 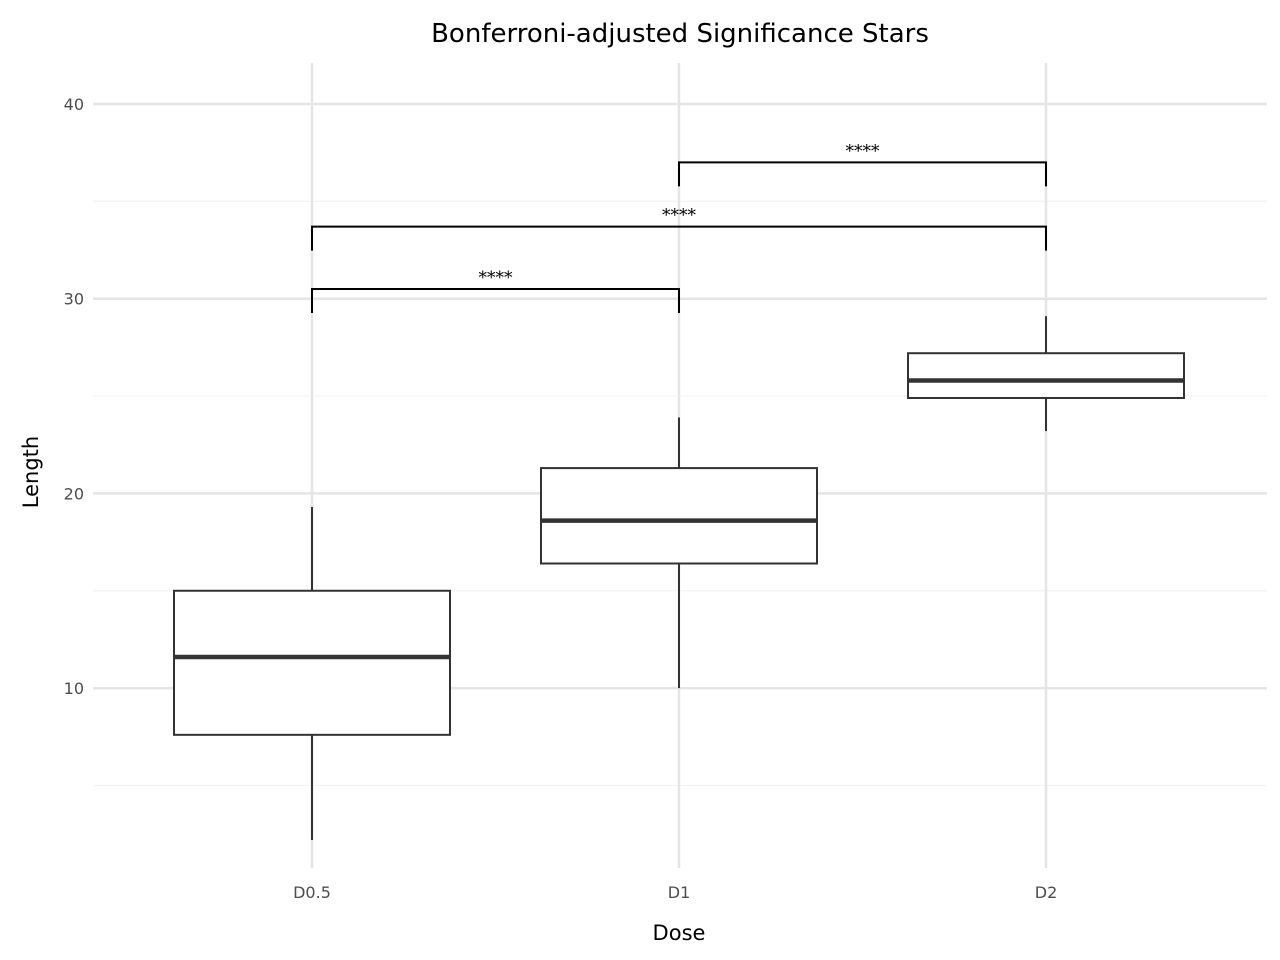 I want to click on y-axis-ticks: 10 20 30 40, so click(x=74, y=396).